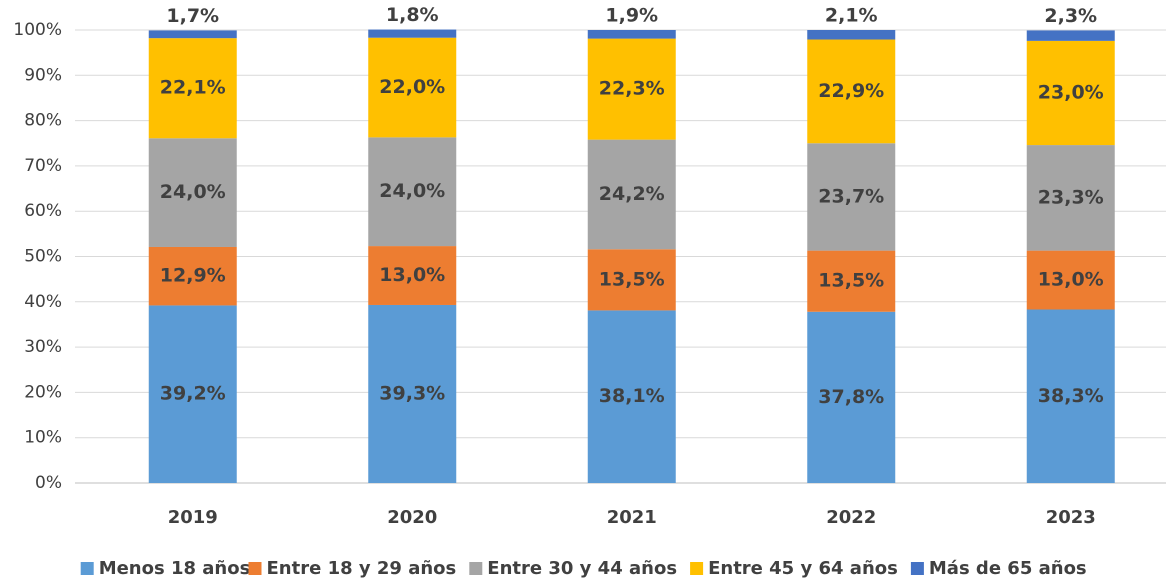 This screenshot has width=1170, height=581. I want to click on y-tick-label: 0%, so click(48, 483).